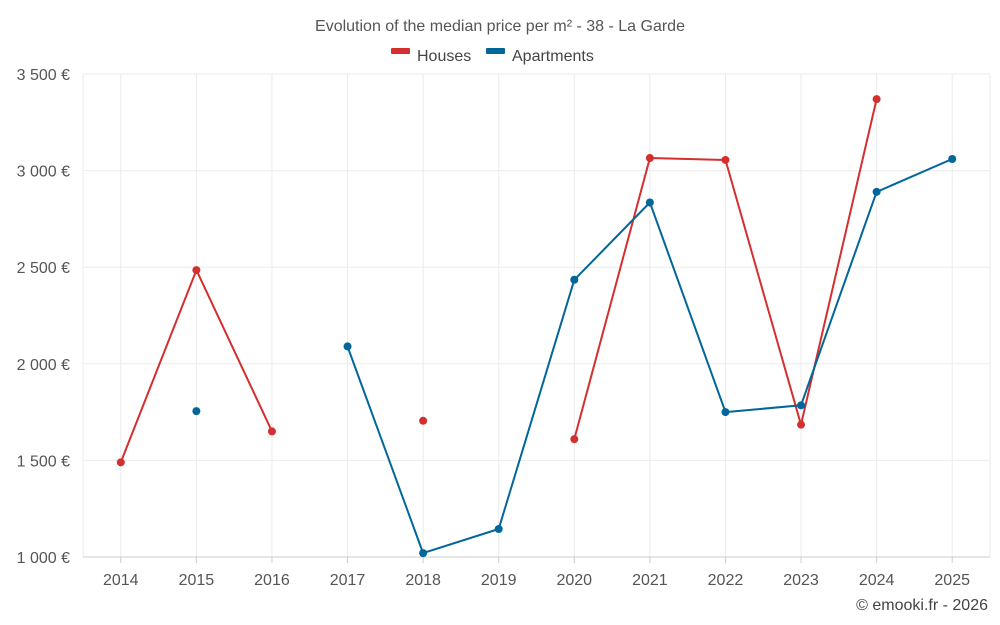 This screenshot has height=625, width=1000. What do you see at coordinates (574, 279) in the screenshot?
I see `apartments-point-2020` at bounding box center [574, 279].